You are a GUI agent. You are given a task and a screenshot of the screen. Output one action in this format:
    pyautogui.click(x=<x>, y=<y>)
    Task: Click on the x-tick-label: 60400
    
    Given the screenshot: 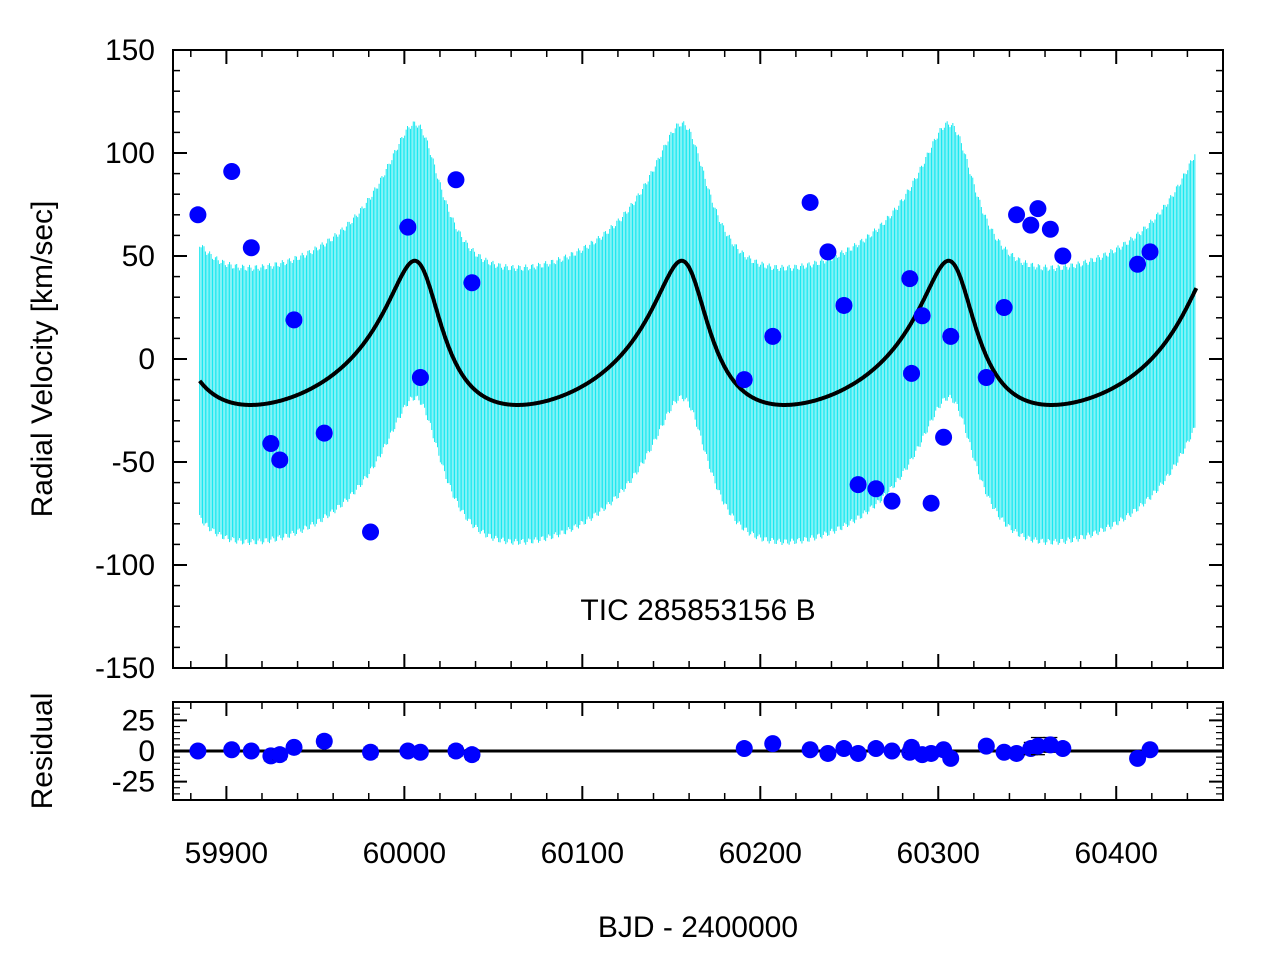 What is the action you would take?
    pyautogui.click(x=1116, y=853)
    